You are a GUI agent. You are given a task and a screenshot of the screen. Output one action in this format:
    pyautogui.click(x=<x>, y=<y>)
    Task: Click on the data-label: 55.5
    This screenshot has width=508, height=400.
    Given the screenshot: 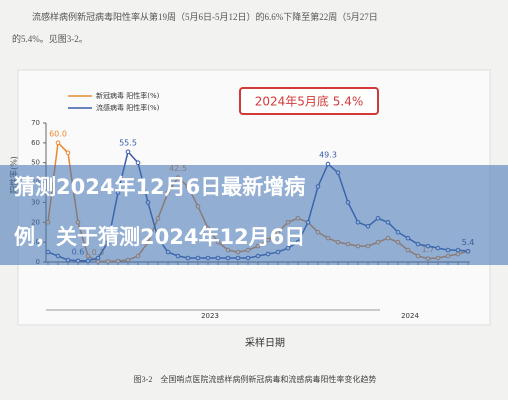 What is the action you would take?
    pyautogui.click(x=128, y=142)
    